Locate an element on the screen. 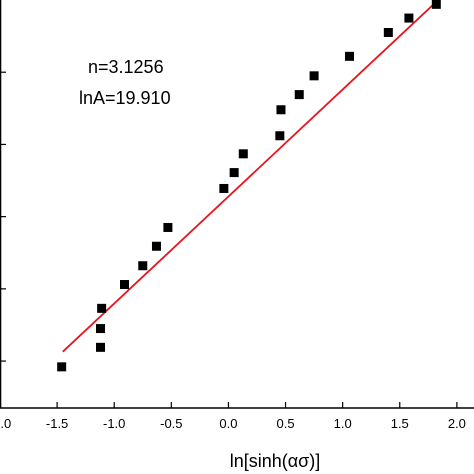  x-tick-label: -1.5 is located at coordinates (57, 423).